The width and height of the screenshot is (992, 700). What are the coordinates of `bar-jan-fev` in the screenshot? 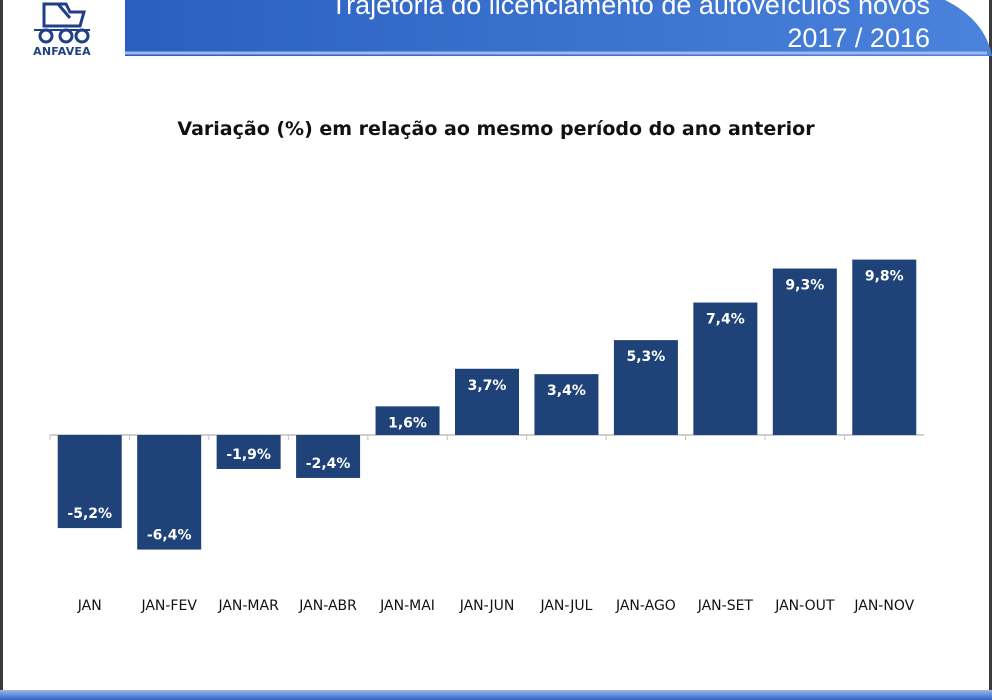 It's located at (169, 492).